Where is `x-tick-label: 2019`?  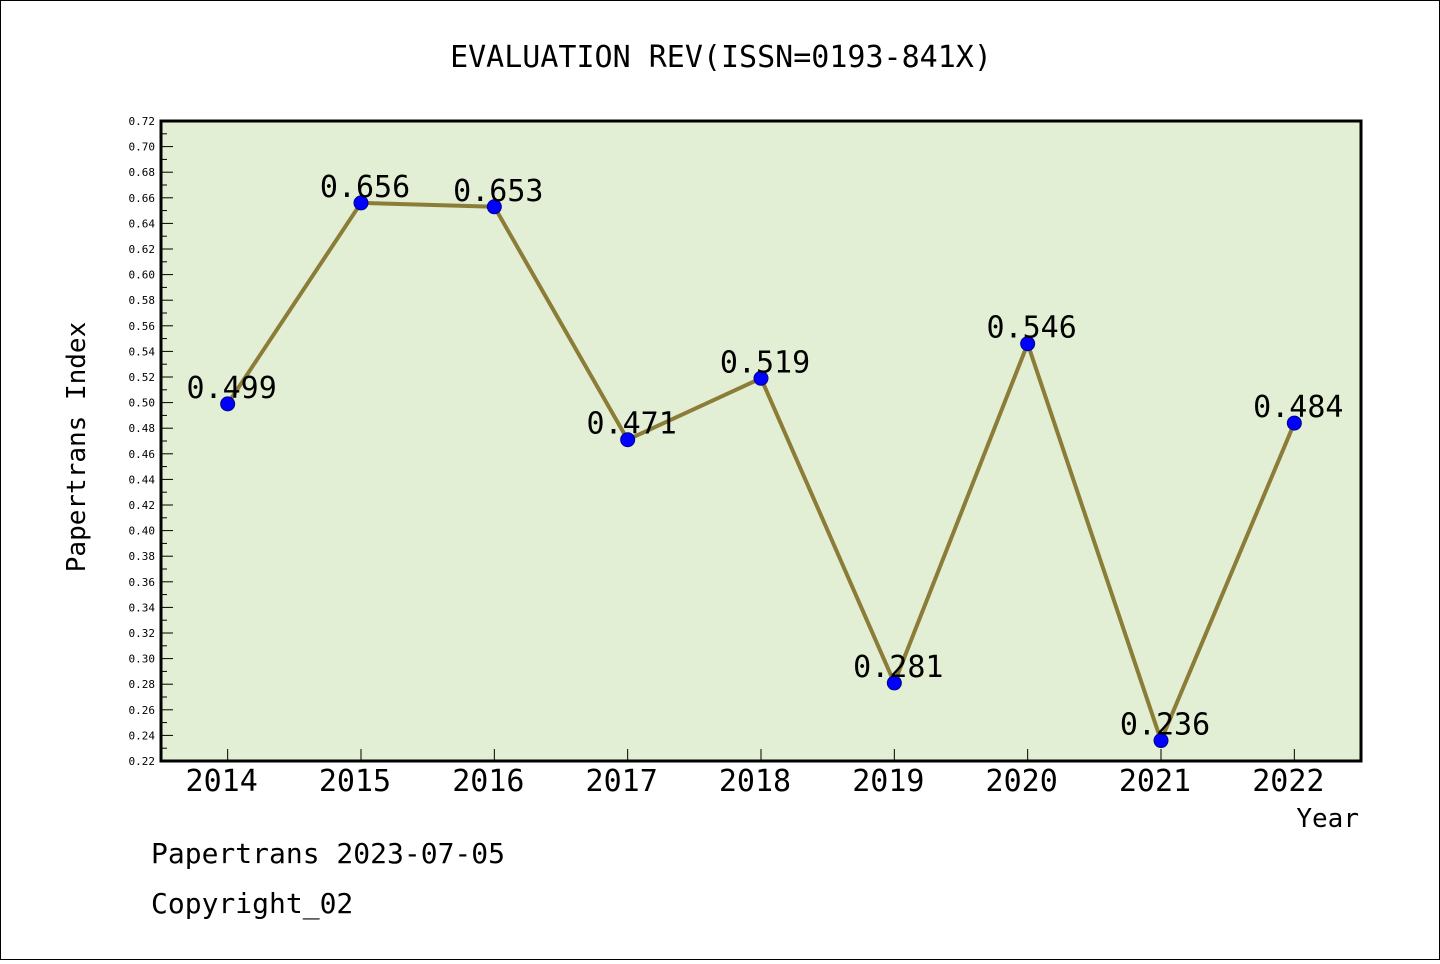 x-tick-label: 2019 is located at coordinates (888, 781).